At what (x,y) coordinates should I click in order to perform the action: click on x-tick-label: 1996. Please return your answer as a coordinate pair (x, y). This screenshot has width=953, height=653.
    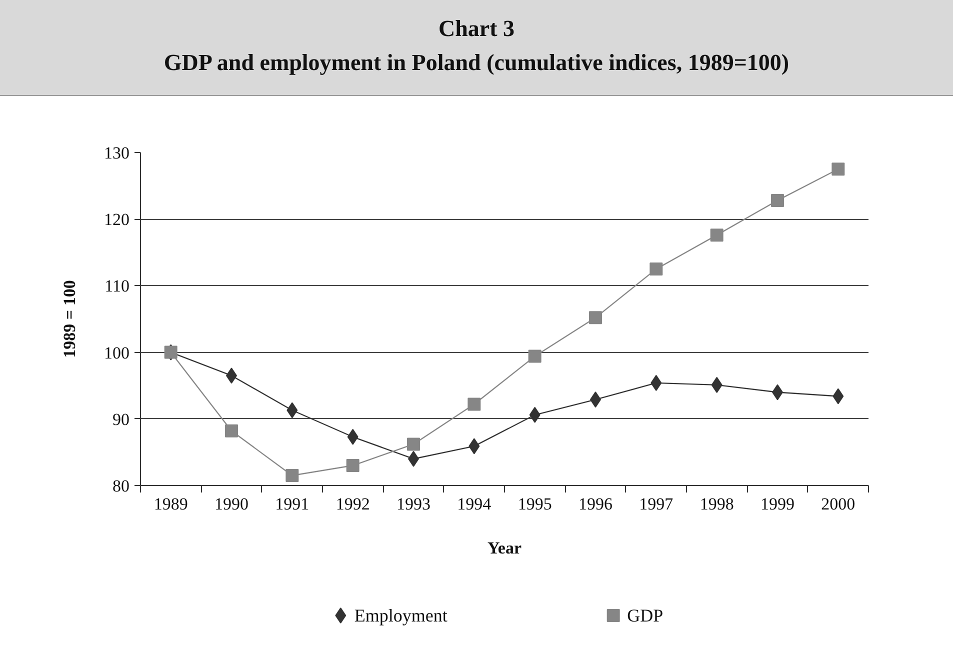
    Looking at the image, I should click on (595, 504).